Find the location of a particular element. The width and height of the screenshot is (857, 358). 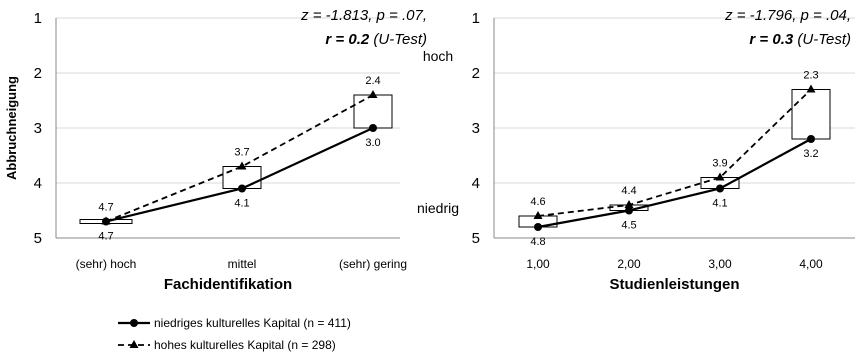

x-tick-label: 4,00 is located at coordinates (811, 264).